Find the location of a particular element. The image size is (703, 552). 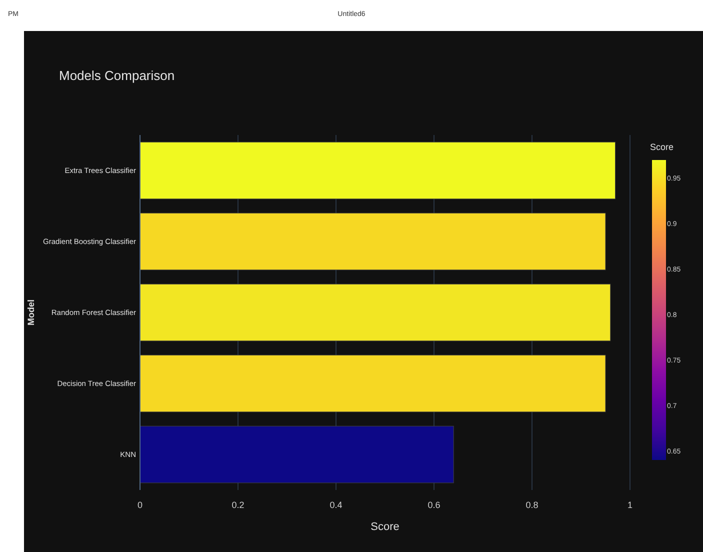

x-tick-label: 1 is located at coordinates (630, 505).